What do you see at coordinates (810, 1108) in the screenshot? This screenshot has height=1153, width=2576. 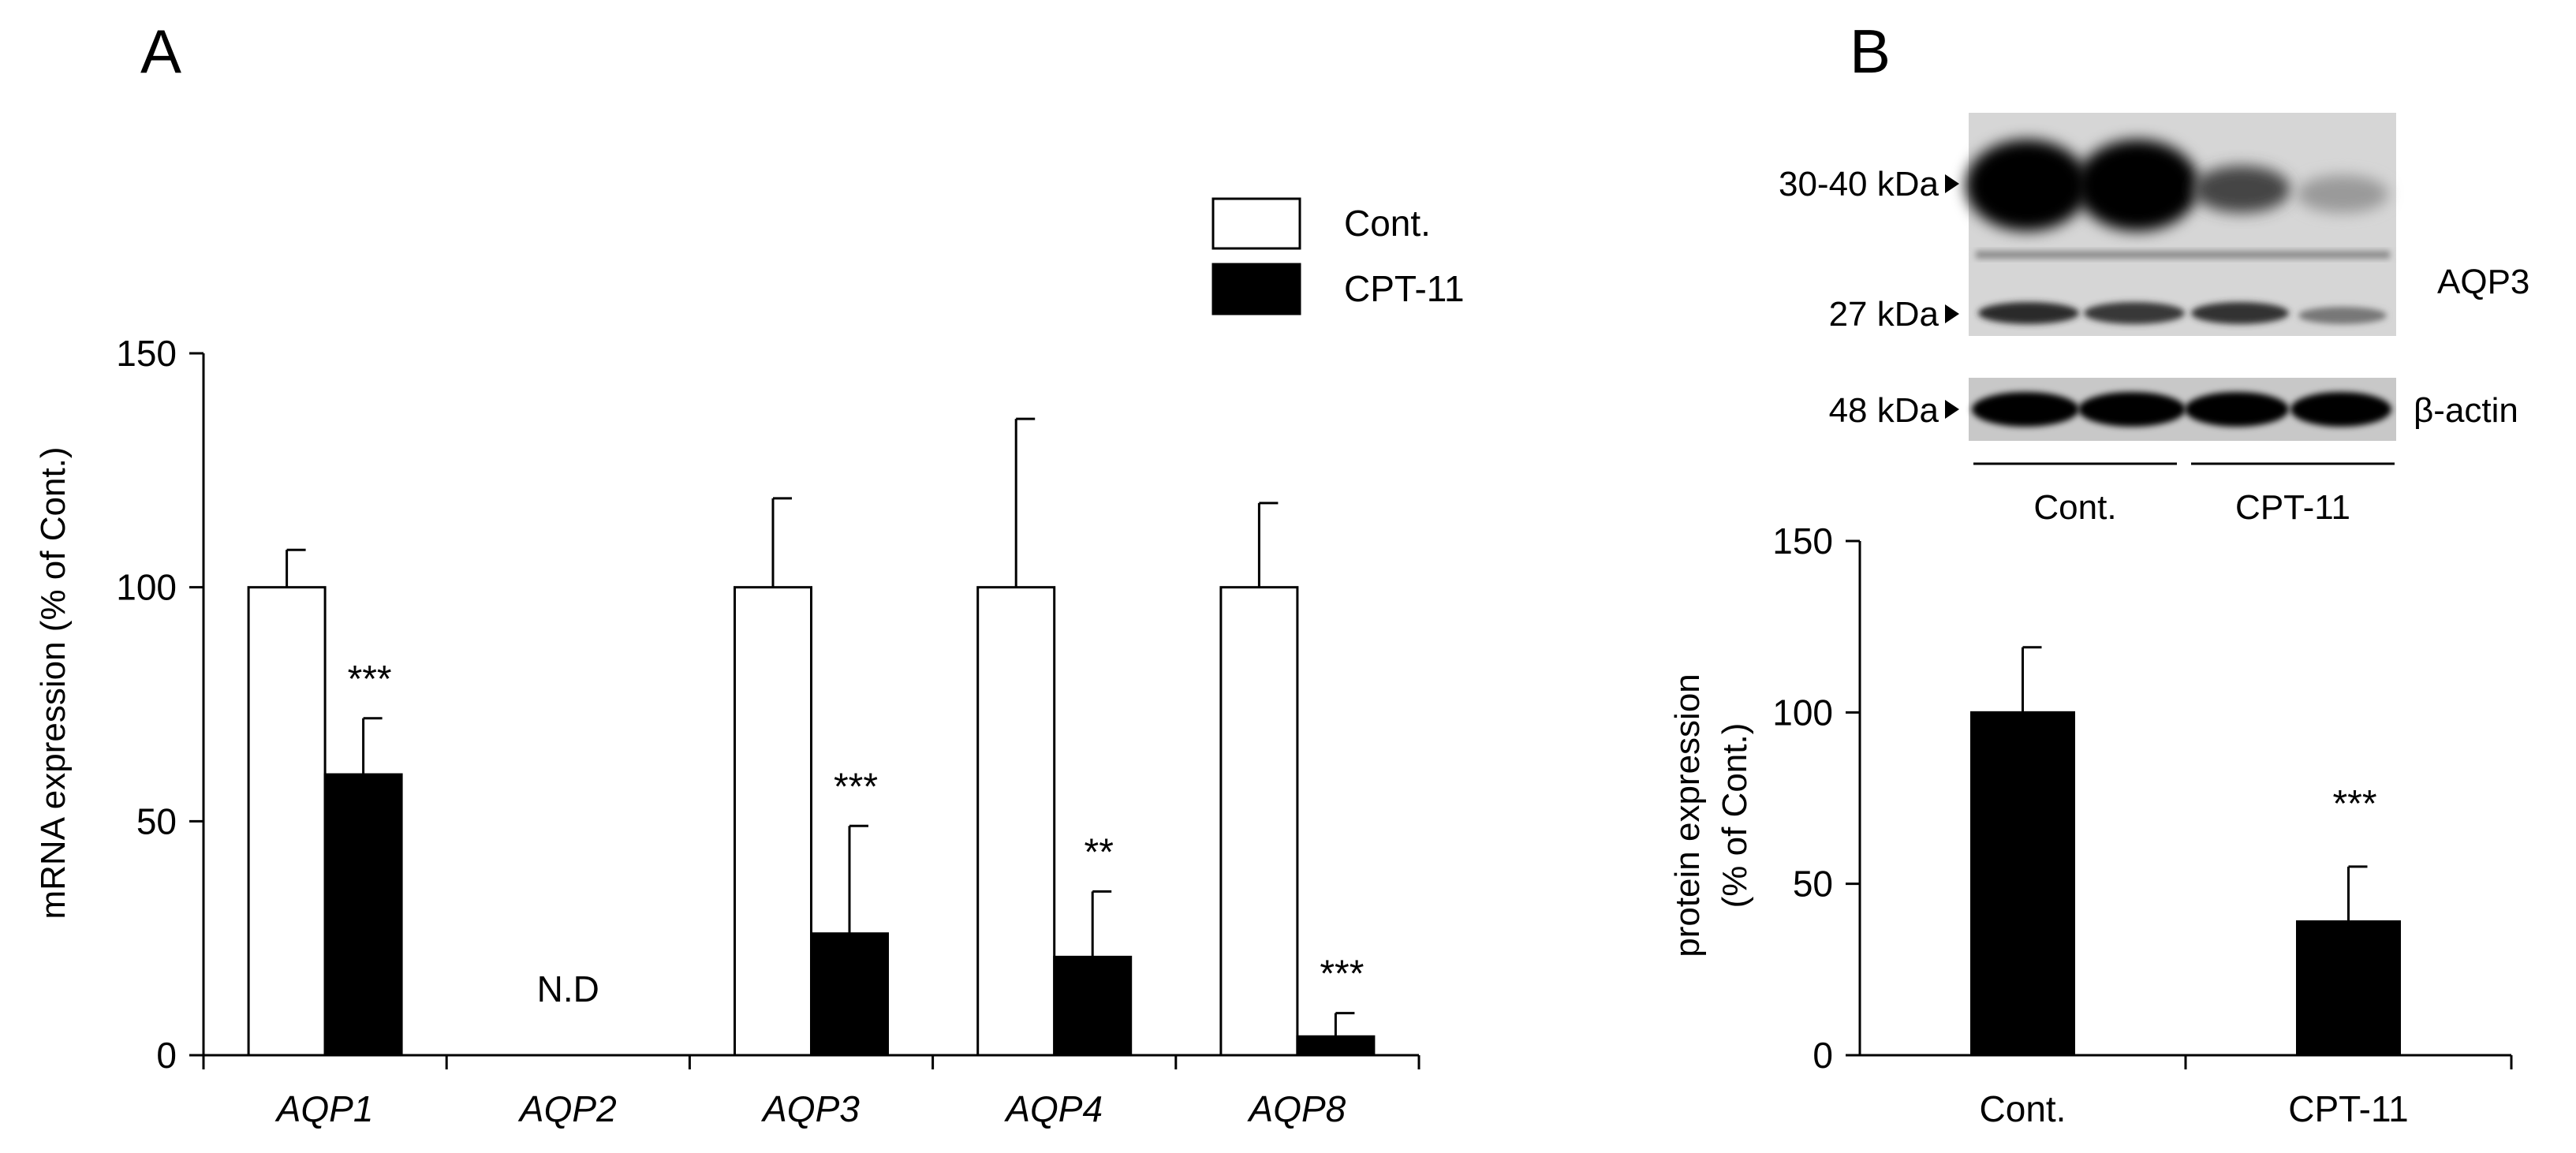 I see `x-tick-label: AQP3` at bounding box center [810, 1108].